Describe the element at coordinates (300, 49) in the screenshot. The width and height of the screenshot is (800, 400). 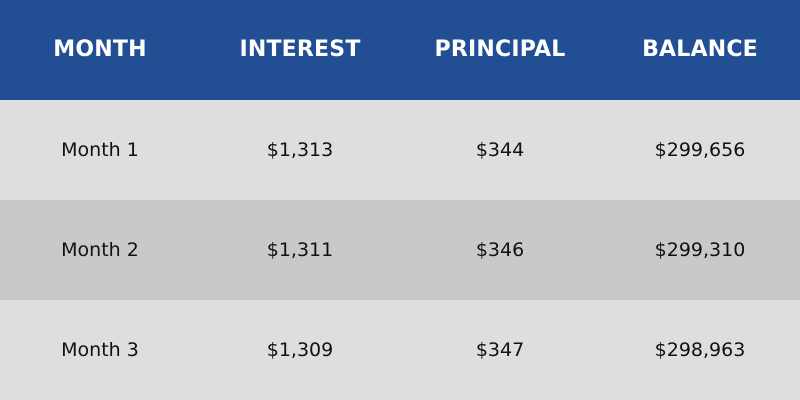
I see `column-header-interest: INTEREST` at that location.